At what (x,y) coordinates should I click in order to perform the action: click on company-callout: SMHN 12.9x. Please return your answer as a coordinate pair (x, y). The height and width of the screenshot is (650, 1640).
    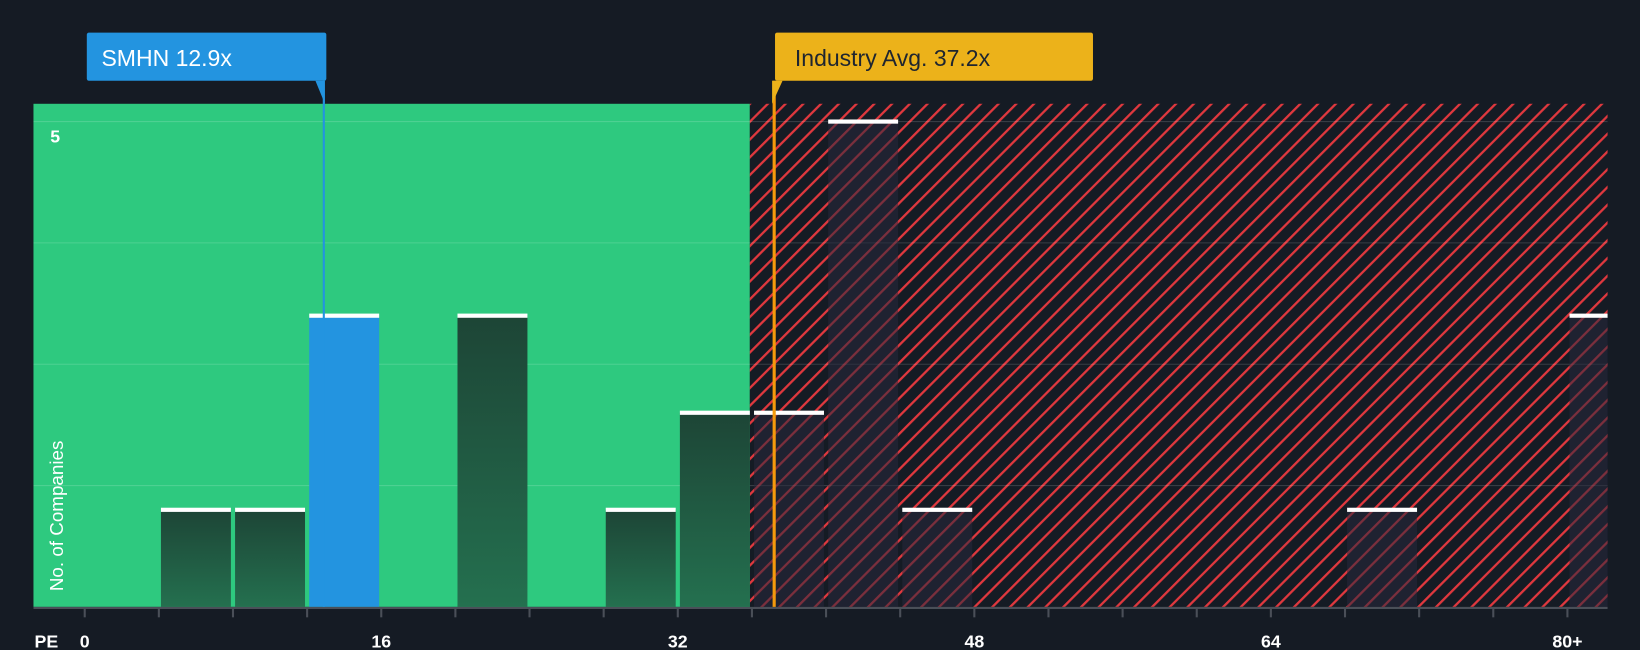
    Looking at the image, I should click on (206, 68).